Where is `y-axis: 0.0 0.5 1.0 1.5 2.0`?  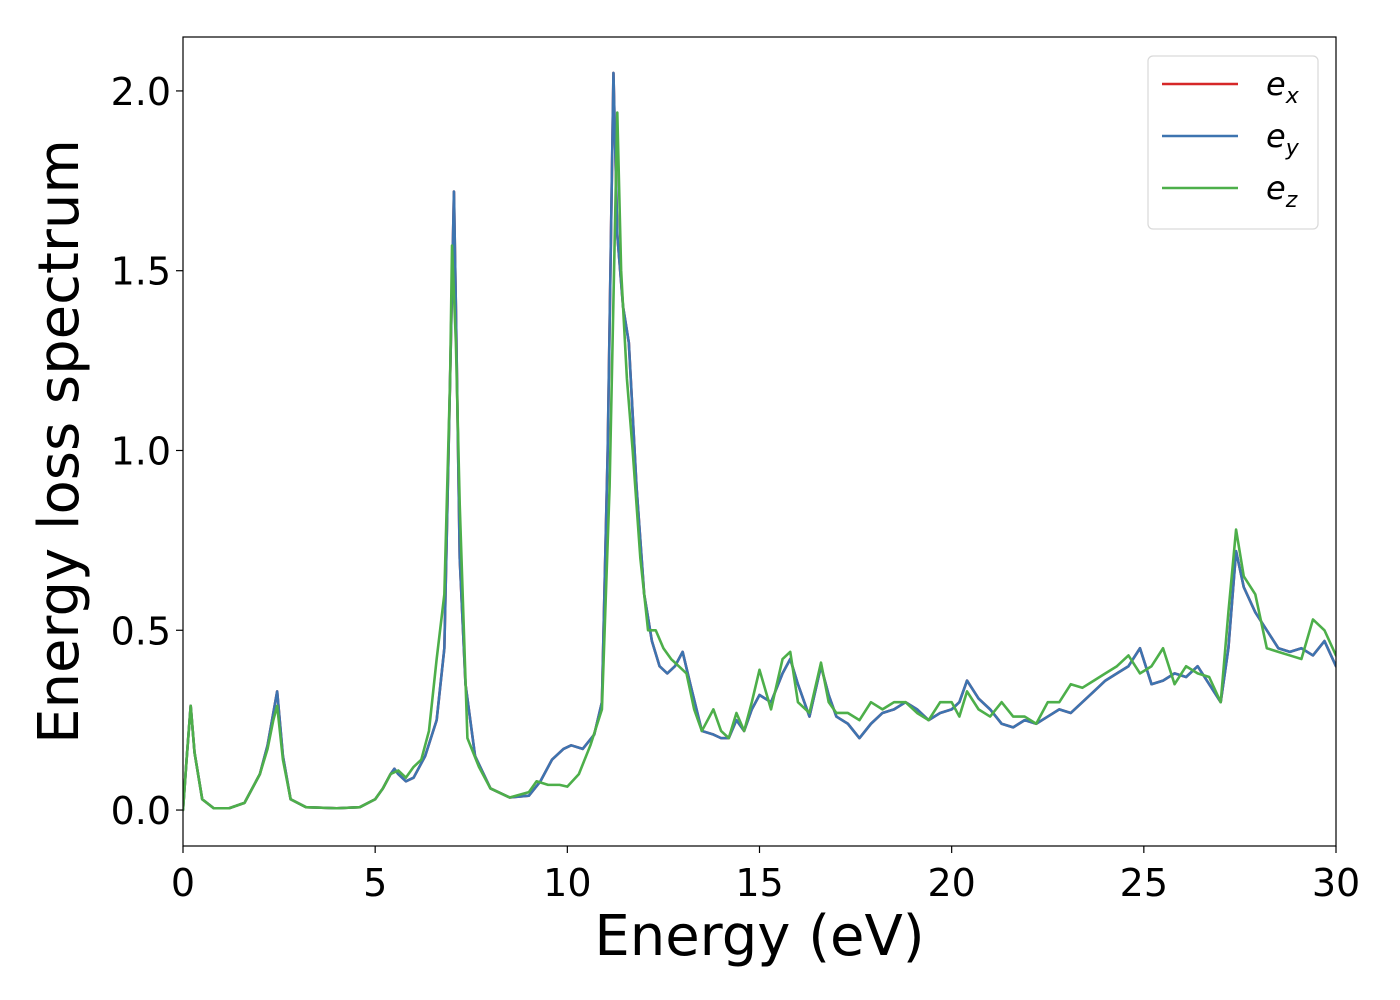 y-axis: 0.0 0.5 1.0 1.5 2.0 is located at coordinates (147, 451).